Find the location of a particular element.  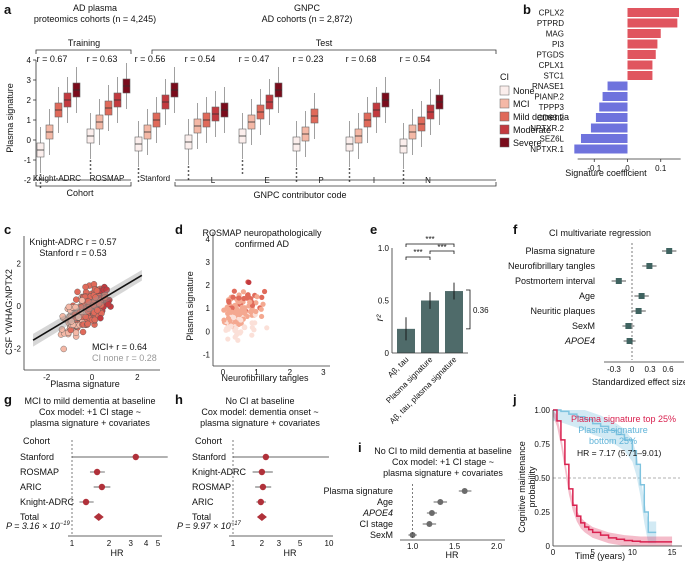

panel-j-legend-bottom1: Plasma signature is located at coordinates (613, 430).